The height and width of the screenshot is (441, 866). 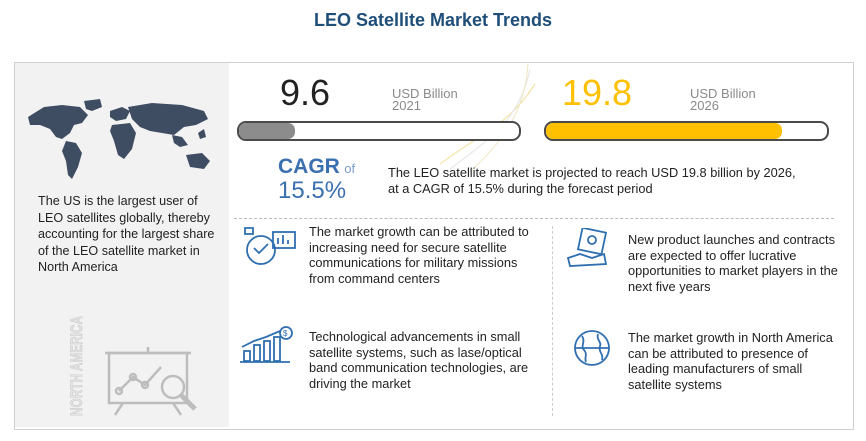 What do you see at coordinates (309, 166) in the screenshot?
I see `cagr-label: CAGR` at bounding box center [309, 166].